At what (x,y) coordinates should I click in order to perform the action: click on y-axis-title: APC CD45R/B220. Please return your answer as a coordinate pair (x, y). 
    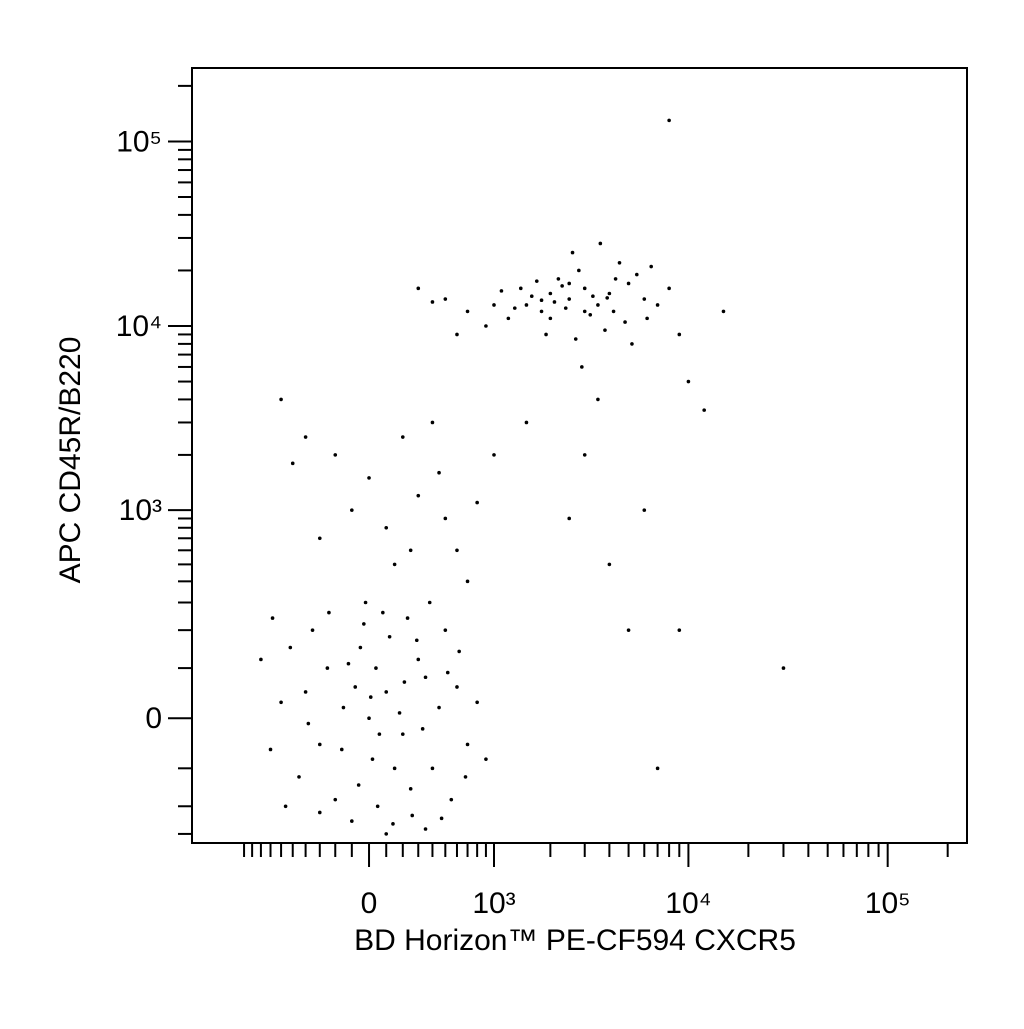
    Looking at the image, I should click on (70, 460).